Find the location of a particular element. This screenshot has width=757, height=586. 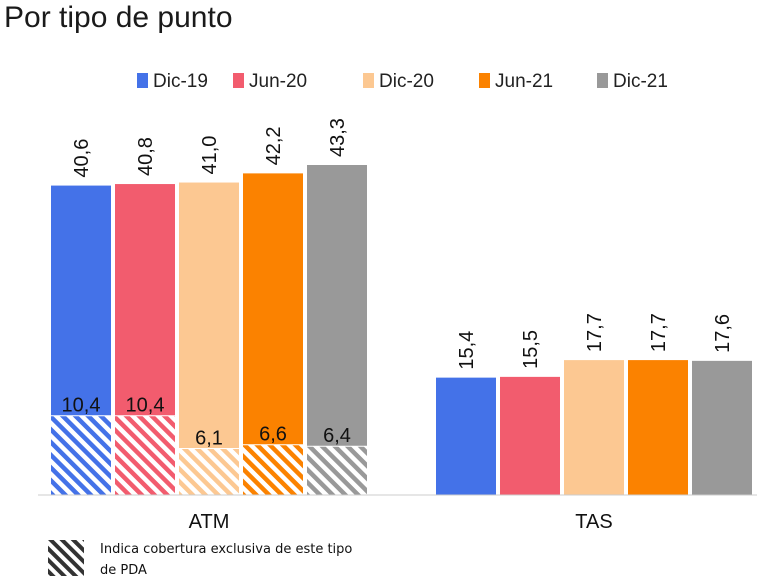

exclusive-value-label: 6,4 is located at coordinates (337, 436).